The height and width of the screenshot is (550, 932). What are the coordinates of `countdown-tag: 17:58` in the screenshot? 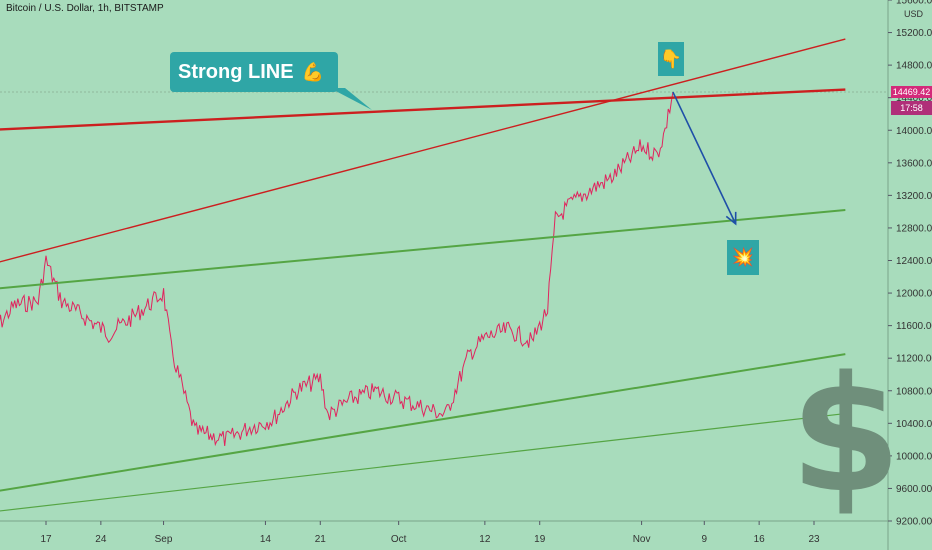 It's located at (911, 108).